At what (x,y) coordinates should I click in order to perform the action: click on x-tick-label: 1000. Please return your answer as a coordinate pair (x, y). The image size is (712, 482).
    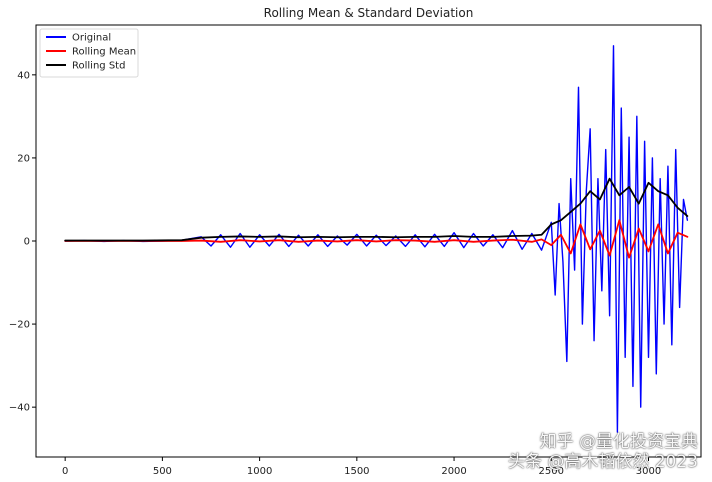
    Looking at the image, I should click on (259, 471).